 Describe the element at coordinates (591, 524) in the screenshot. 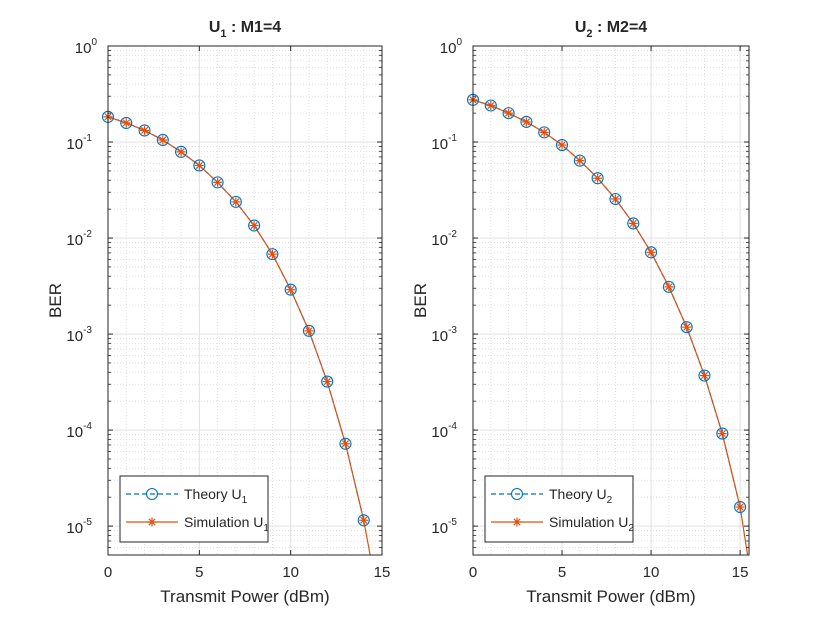

I see `legend-simulation-label: Simulation U2` at that location.